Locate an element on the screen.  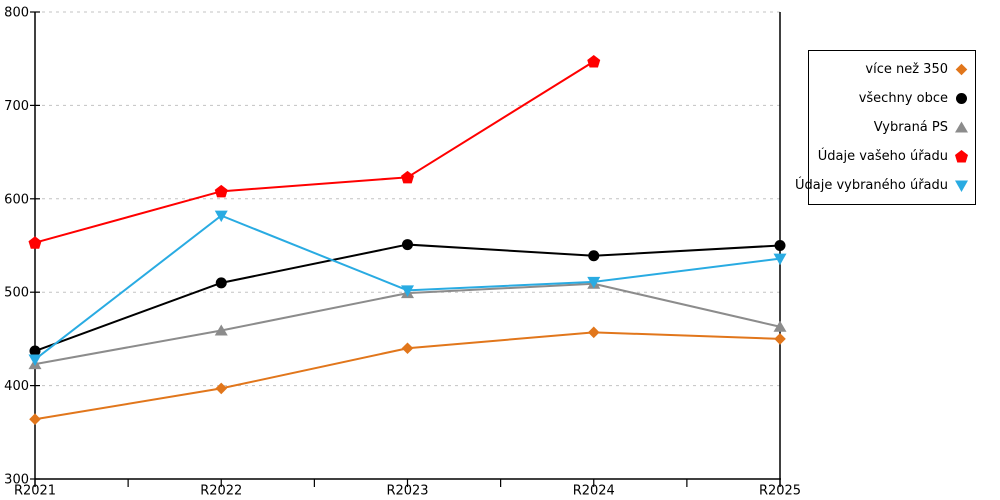
legend-triangle-down-icon is located at coordinates (961, 186).